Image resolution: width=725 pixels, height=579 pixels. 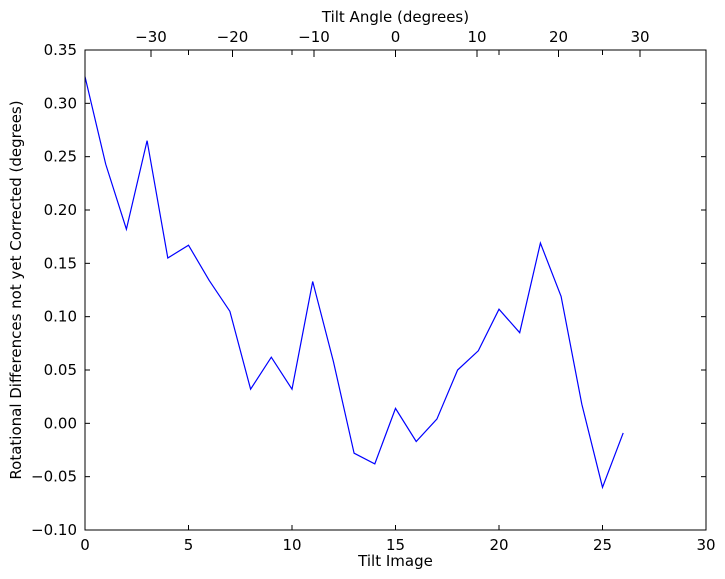 I want to click on top-x-tick-label: −30, so click(x=151, y=37).